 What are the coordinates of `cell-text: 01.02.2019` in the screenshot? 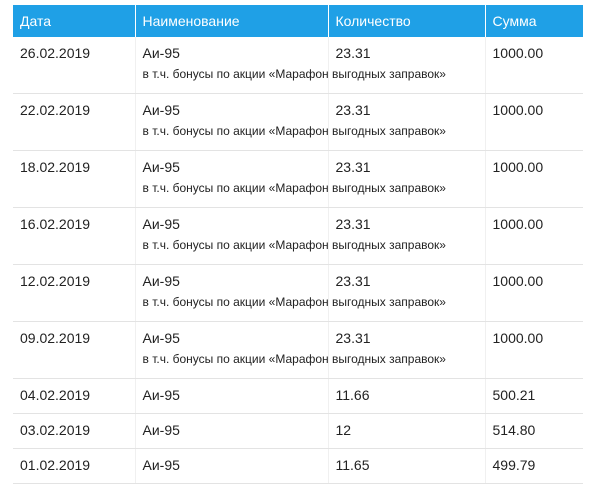 It's located at (55, 465).